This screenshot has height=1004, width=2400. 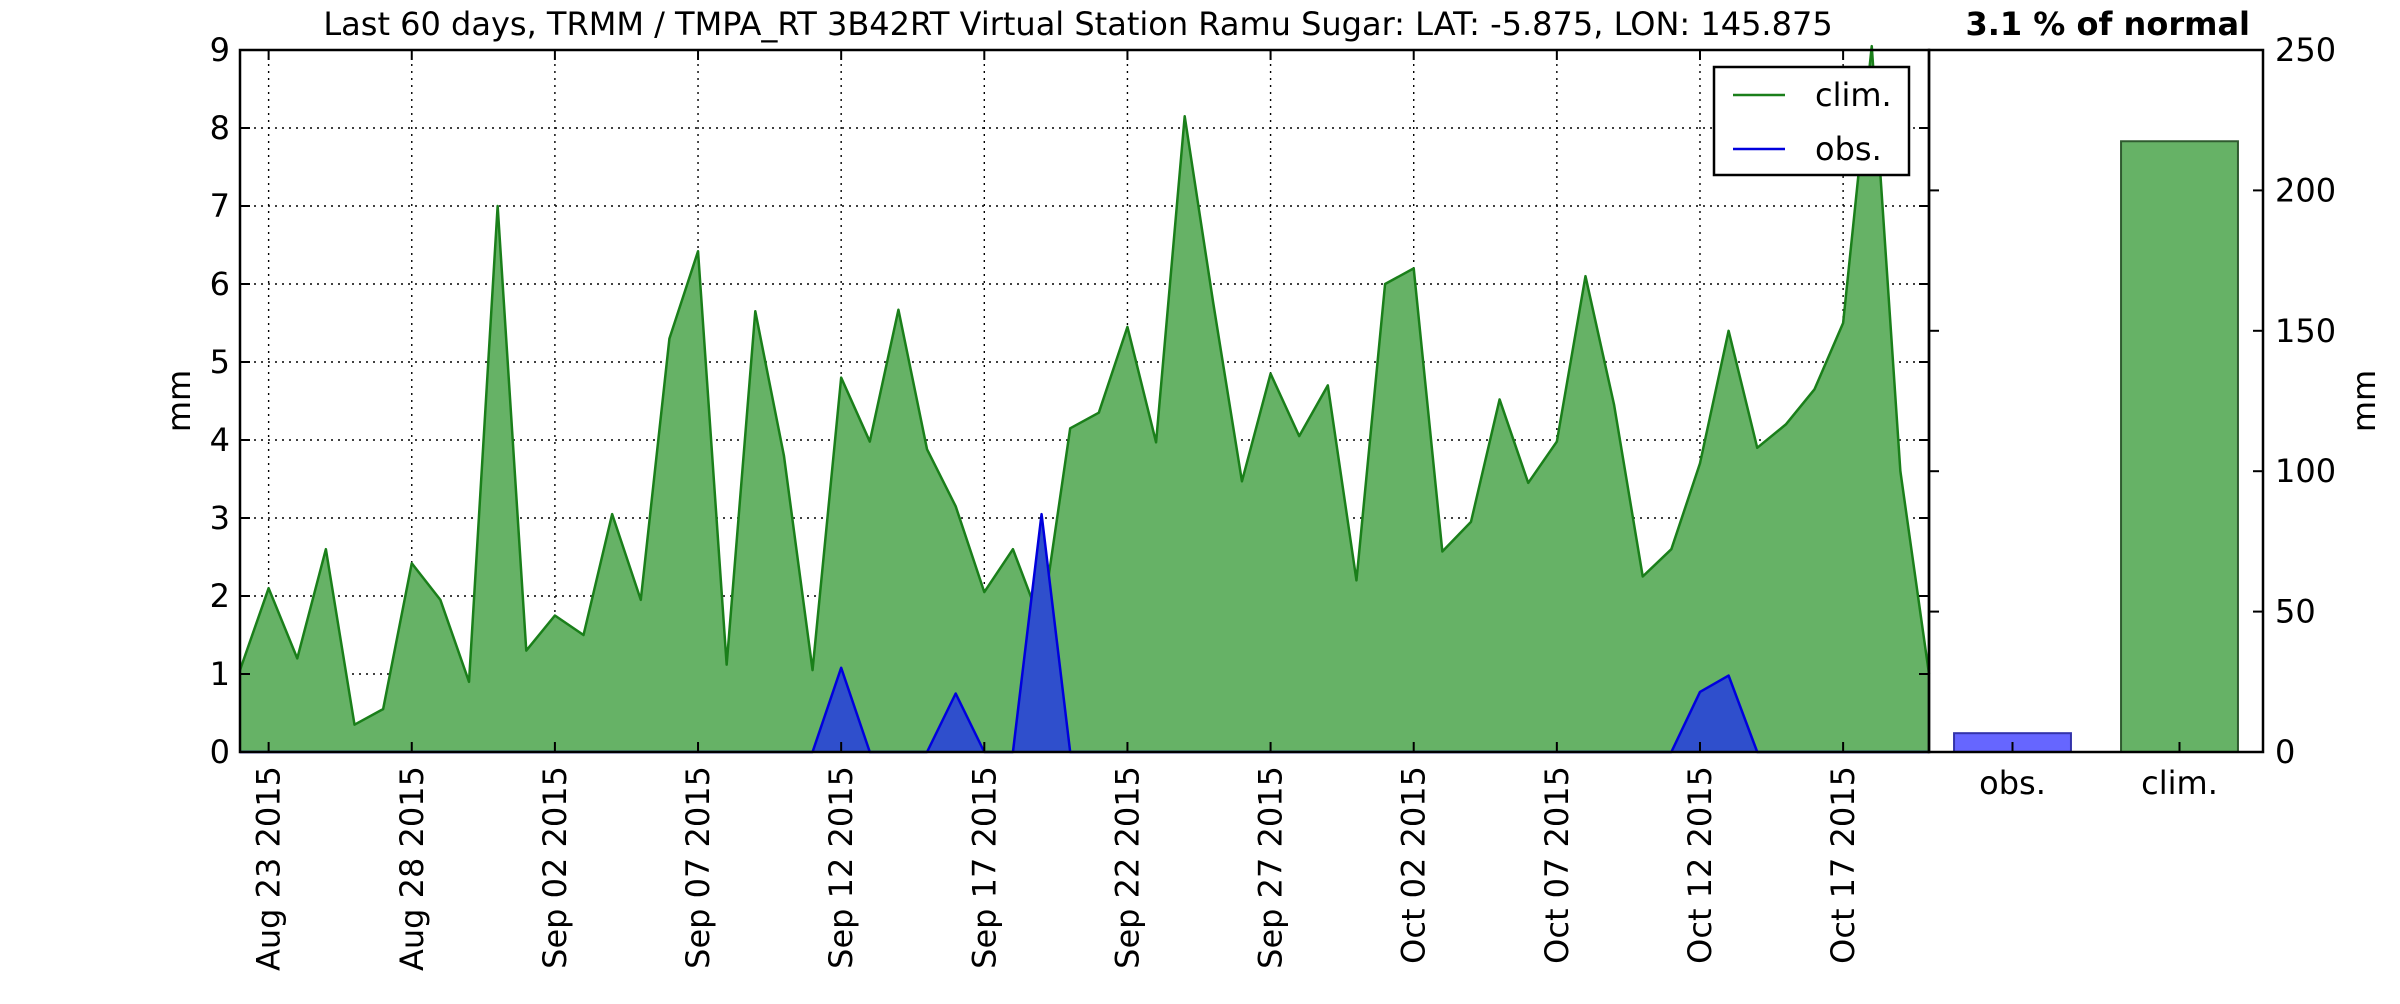 What do you see at coordinates (220, 362) in the screenshot?
I see `y-tick-label: 5` at bounding box center [220, 362].